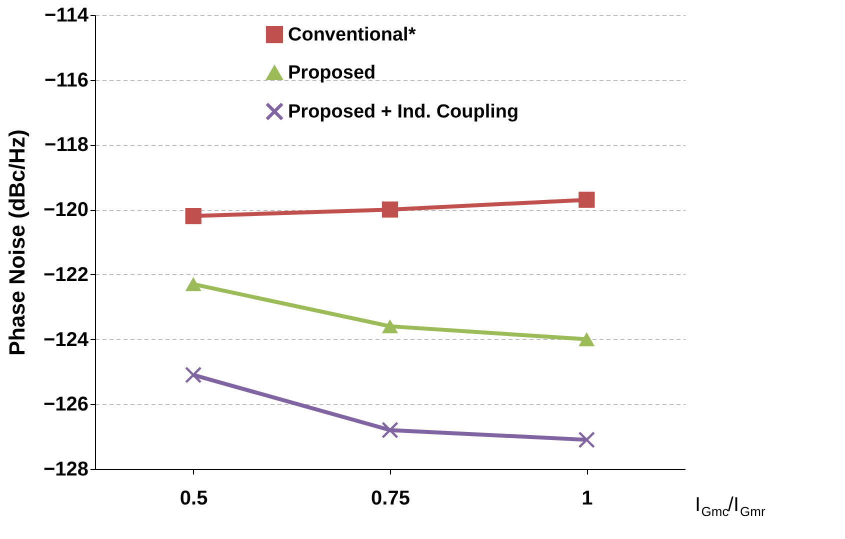 This screenshot has height=539, width=845. I want to click on y-axis-title: Phase Noise (dBc/Hz), so click(17, 242).